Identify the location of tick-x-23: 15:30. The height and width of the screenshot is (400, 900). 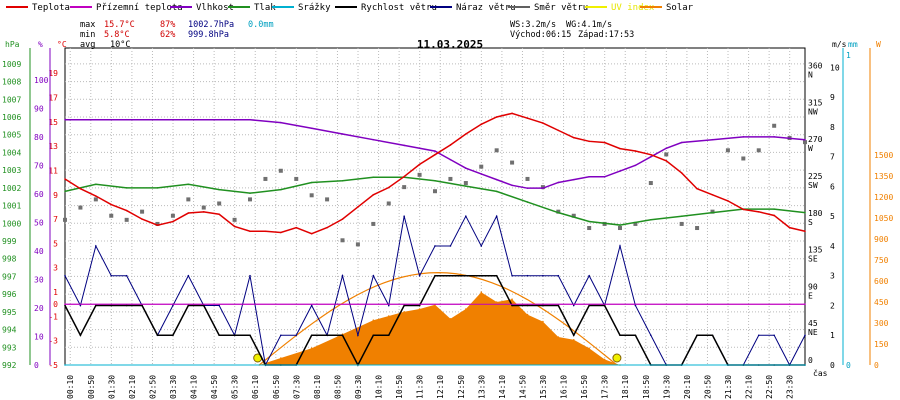
(543, 387).